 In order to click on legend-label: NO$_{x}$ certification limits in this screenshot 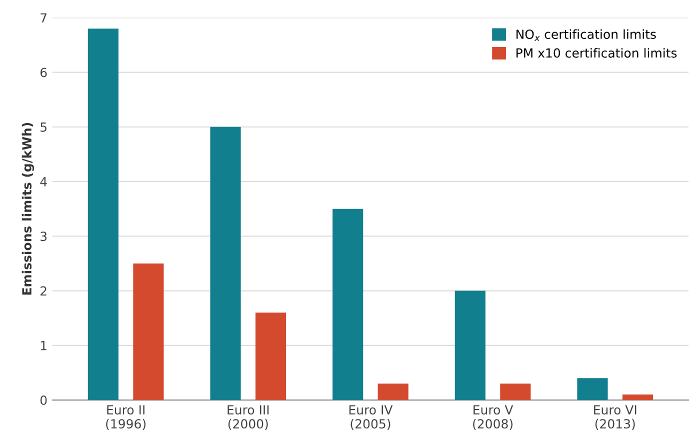, I will do `click(586, 35)`.